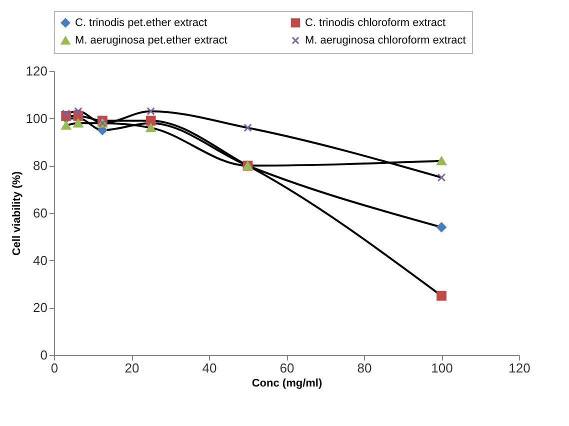  Describe the element at coordinates (151, 40) in the screenshot. I see `legend-label: M. aeruginosa pet.ether extract` at that location.